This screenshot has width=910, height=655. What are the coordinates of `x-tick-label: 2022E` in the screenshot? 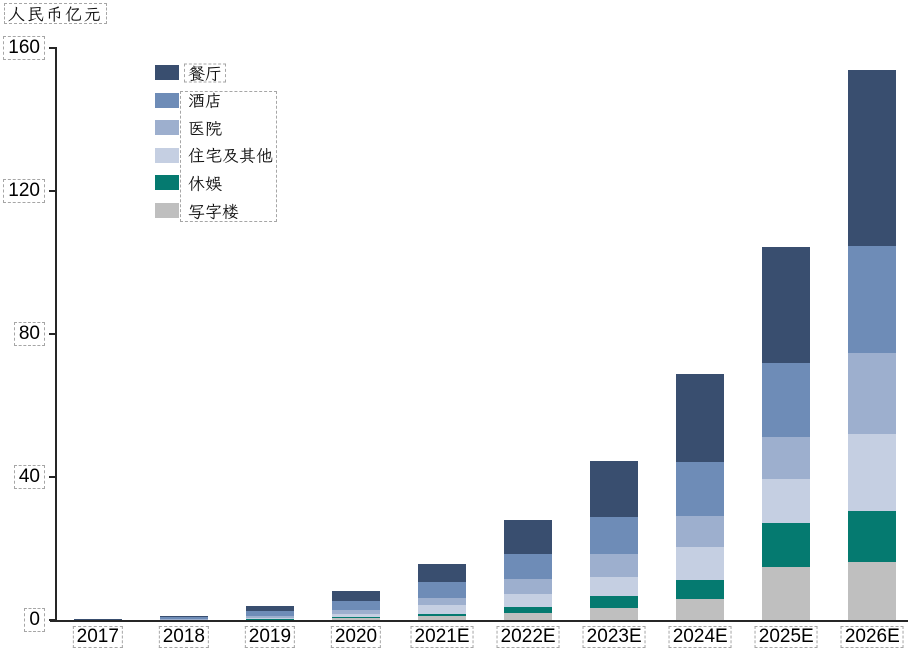 It's located at (528, 636).